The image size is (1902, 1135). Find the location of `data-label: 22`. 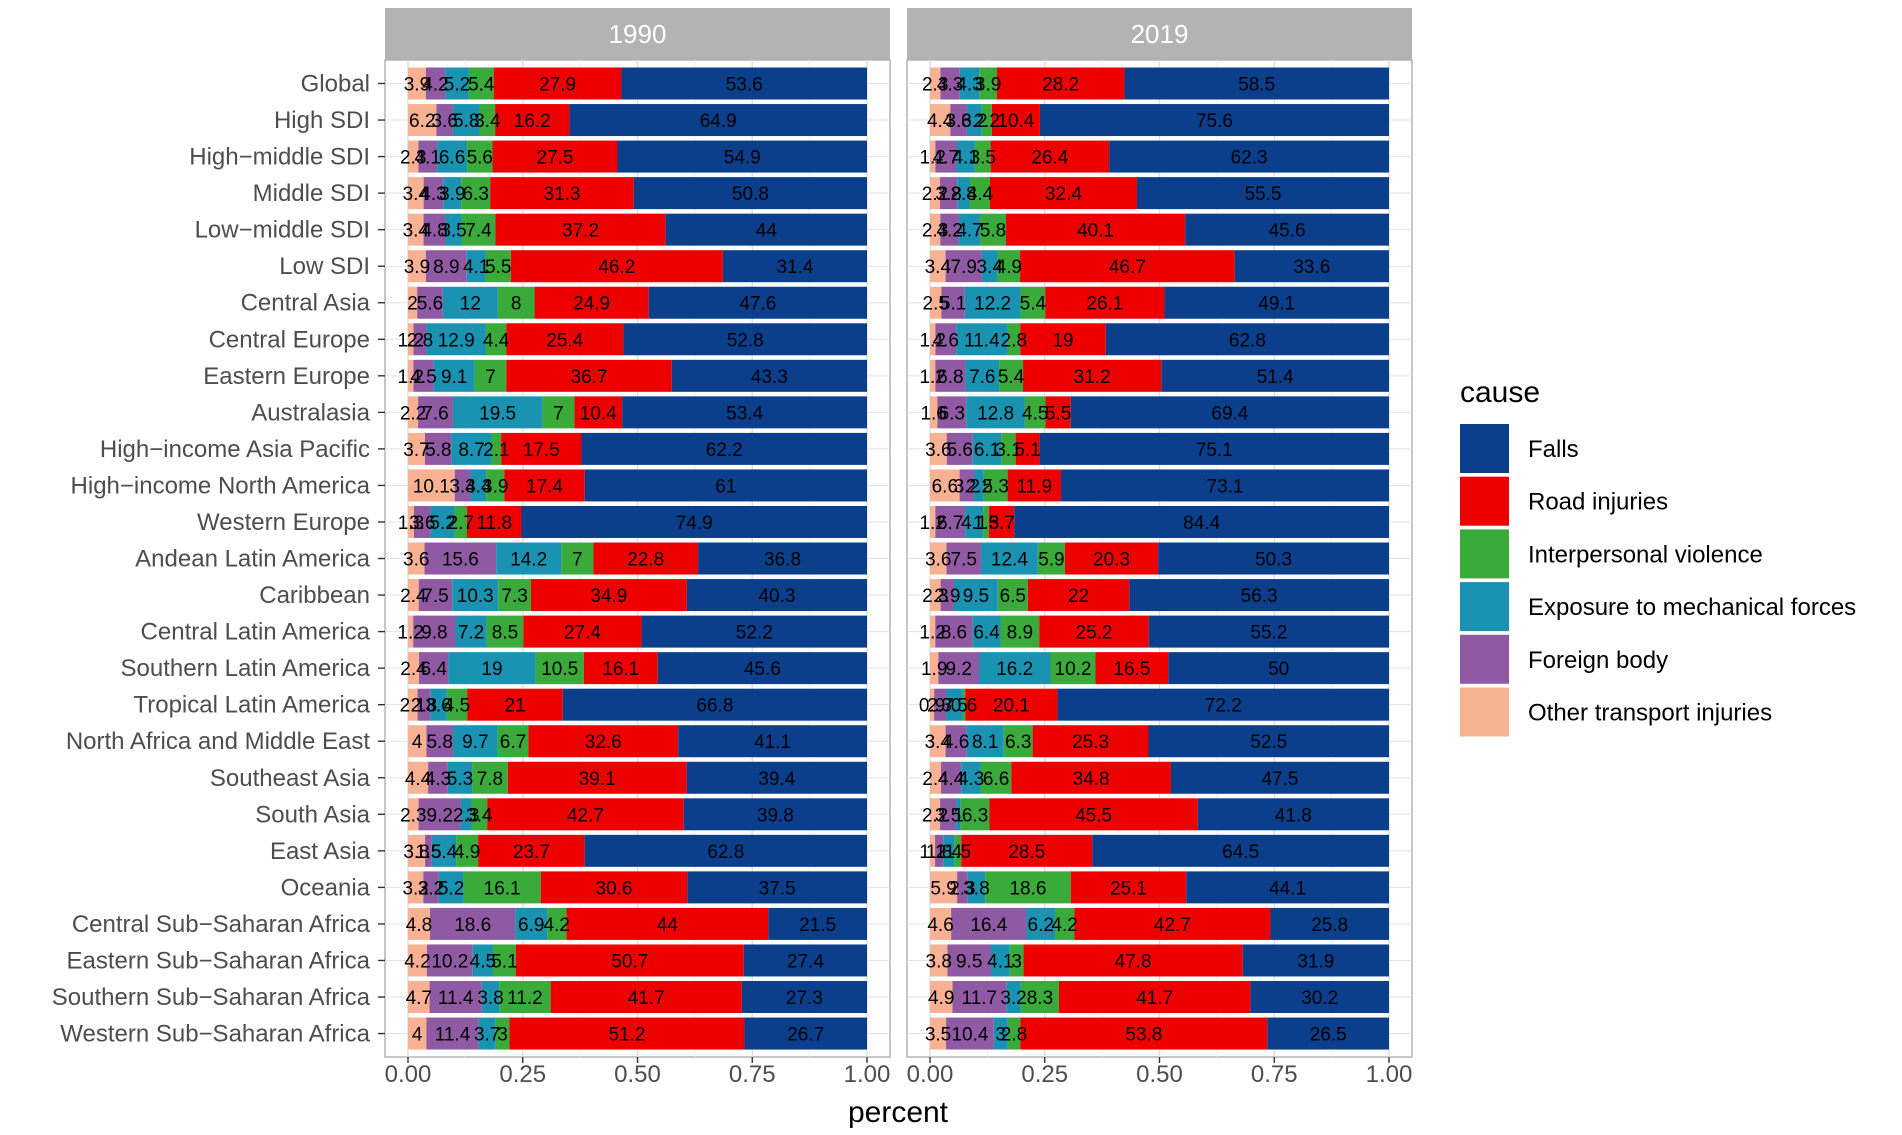

data-label: 22 is located at coordinates (1078, 596).